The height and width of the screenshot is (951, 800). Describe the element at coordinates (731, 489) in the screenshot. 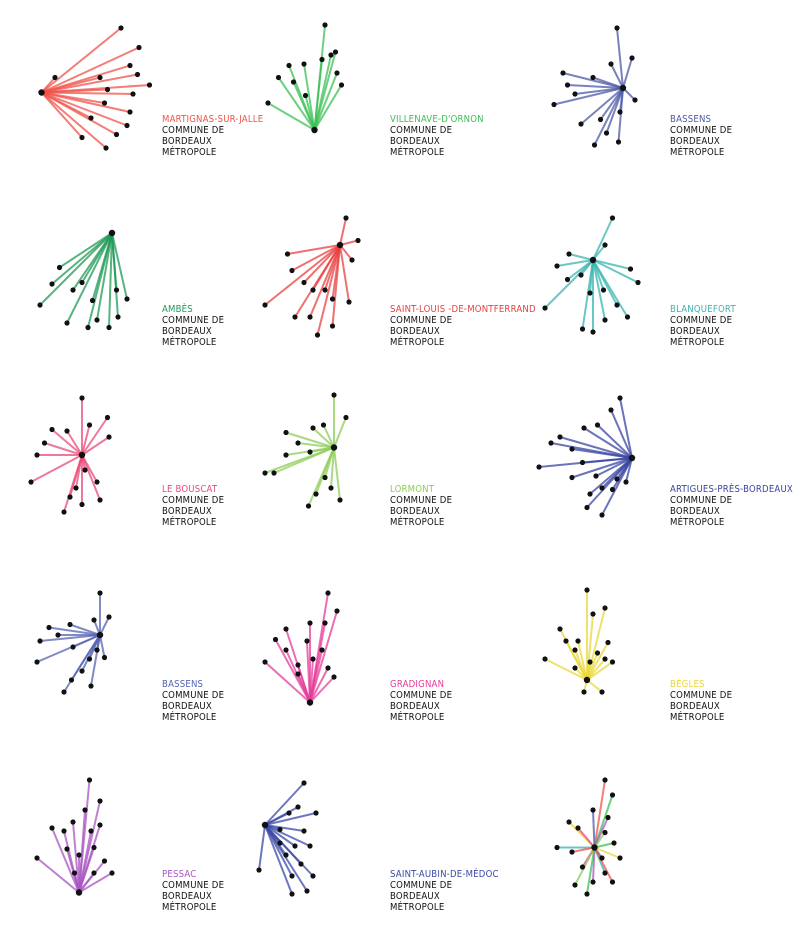

I see `commune-name: ARTIGUES-PRÈS-BORDEAUX` at that location.